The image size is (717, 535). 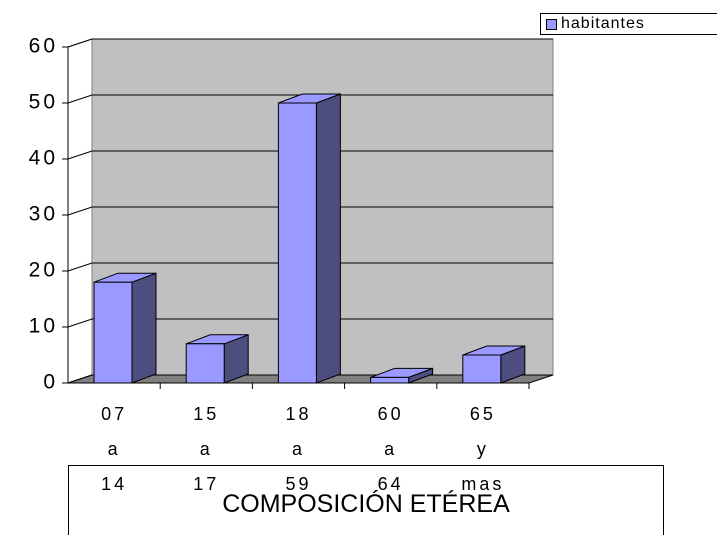 I want to click on y-tick-label: 20, so click(x=43, y=270).